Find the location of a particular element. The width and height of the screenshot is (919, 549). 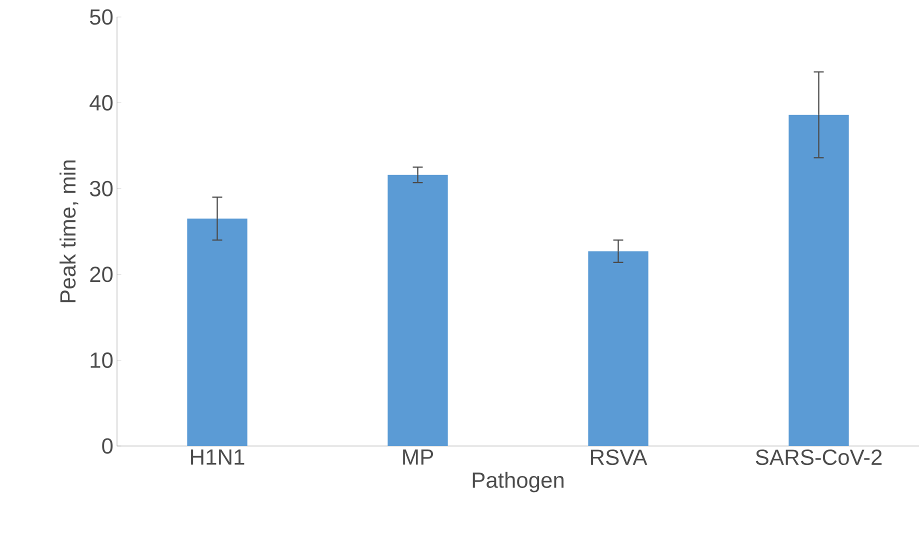

y-axis-title: Peak time, min is located at coordinates (69, 231).